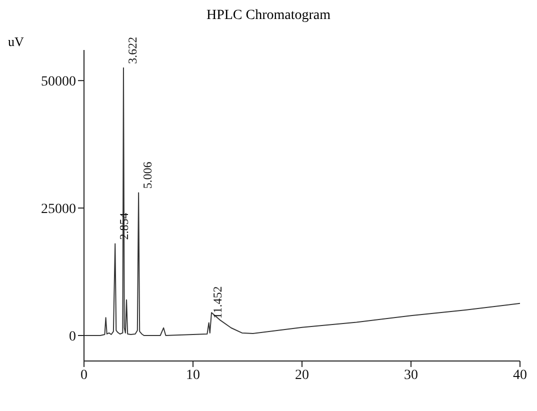 This screenshot has height=411, width=537. I want to click on annotation: 3.622, so click(132, 50).